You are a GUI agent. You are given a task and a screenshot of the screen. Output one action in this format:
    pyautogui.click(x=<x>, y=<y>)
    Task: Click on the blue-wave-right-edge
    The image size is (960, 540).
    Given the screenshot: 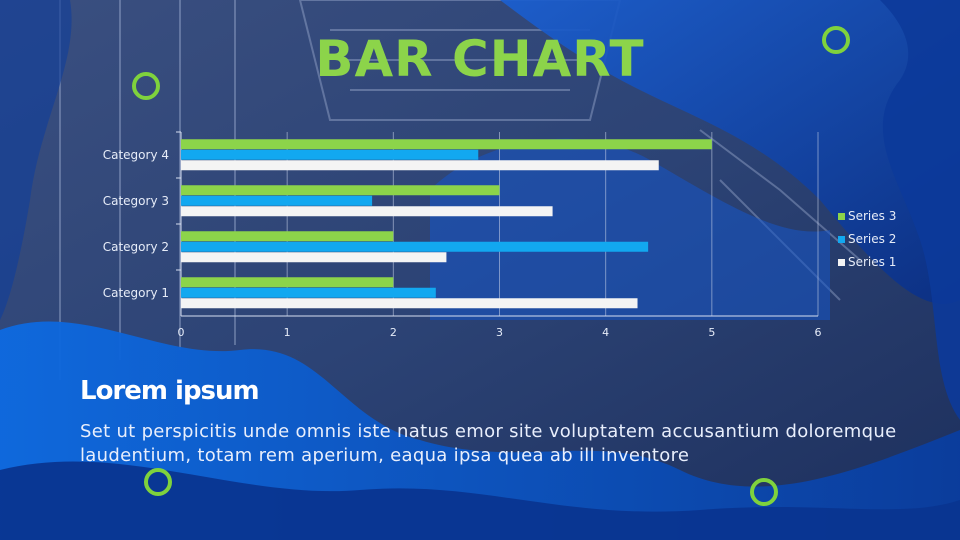 What is the action you would take?
    pyautogui.click(x=920, y=210)
    